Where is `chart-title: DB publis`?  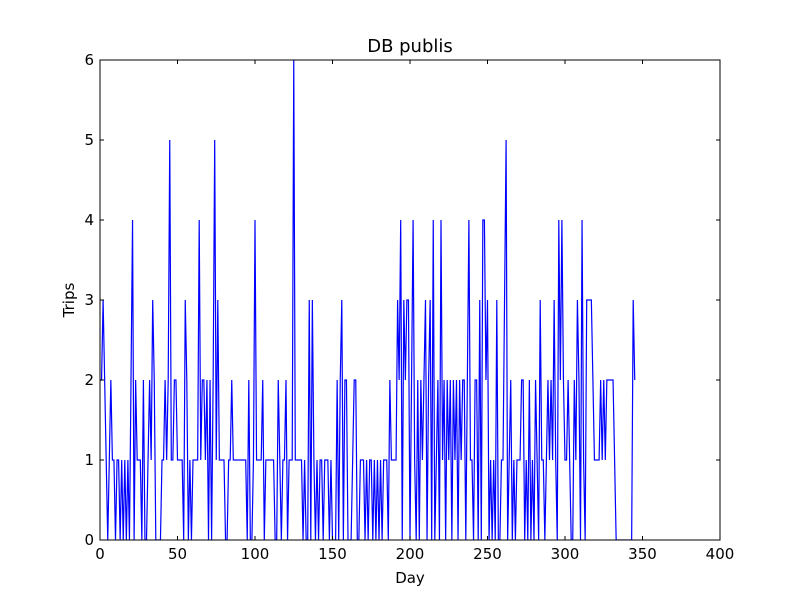 chart-title: DB publis is located at coordinates (410, 46).